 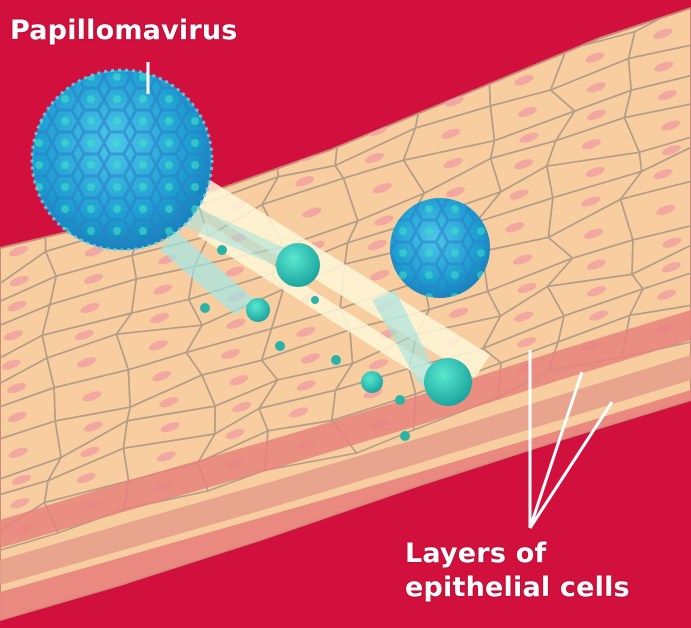 What do you see at coordinates (122, 160) in the screenshot?
I see `papillomavirus-icon` at bounding box center [122, 160].